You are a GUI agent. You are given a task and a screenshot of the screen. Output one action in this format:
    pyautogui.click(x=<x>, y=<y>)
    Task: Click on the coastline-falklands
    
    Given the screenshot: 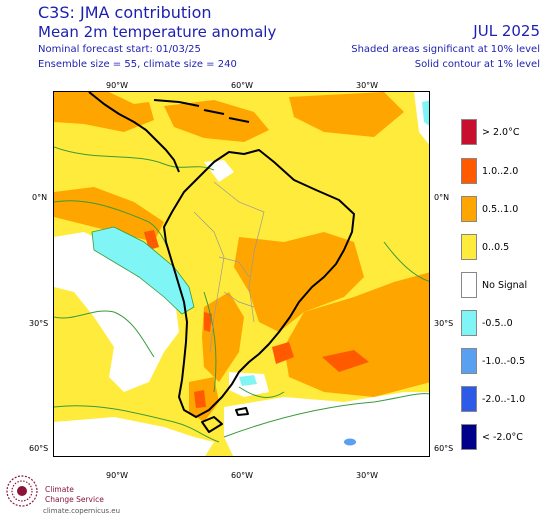 What is the action you would take?
    pyautogui.click(x=242, y=411)
    